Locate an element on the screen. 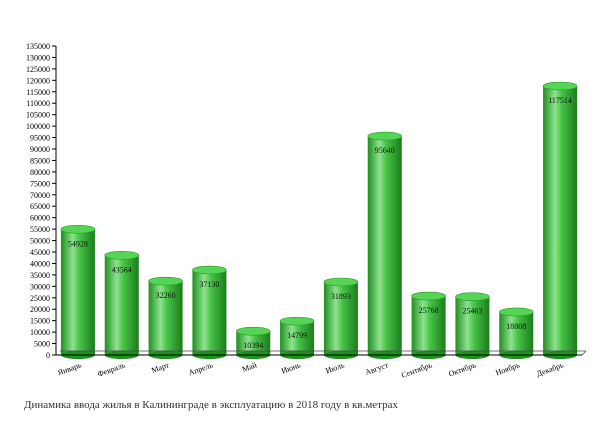 The image size is (590, 433). x-tick-label: Май is located at coordinates (250, 367).